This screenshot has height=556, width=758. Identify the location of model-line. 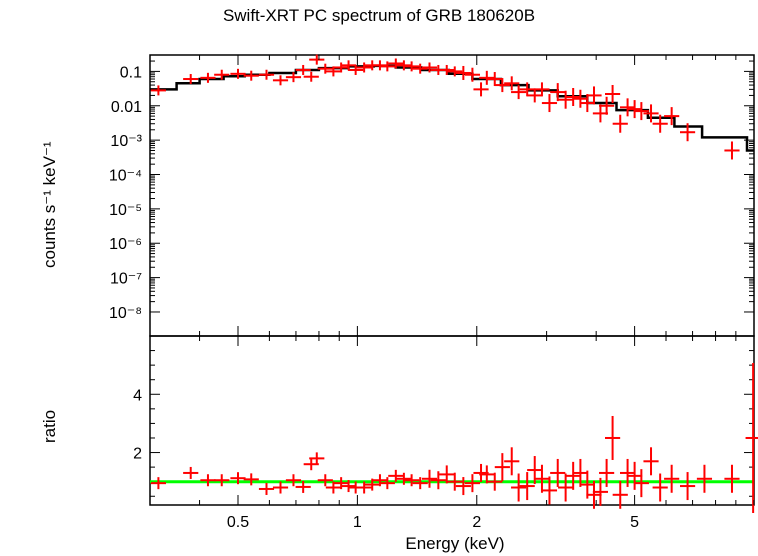
(452, 108).